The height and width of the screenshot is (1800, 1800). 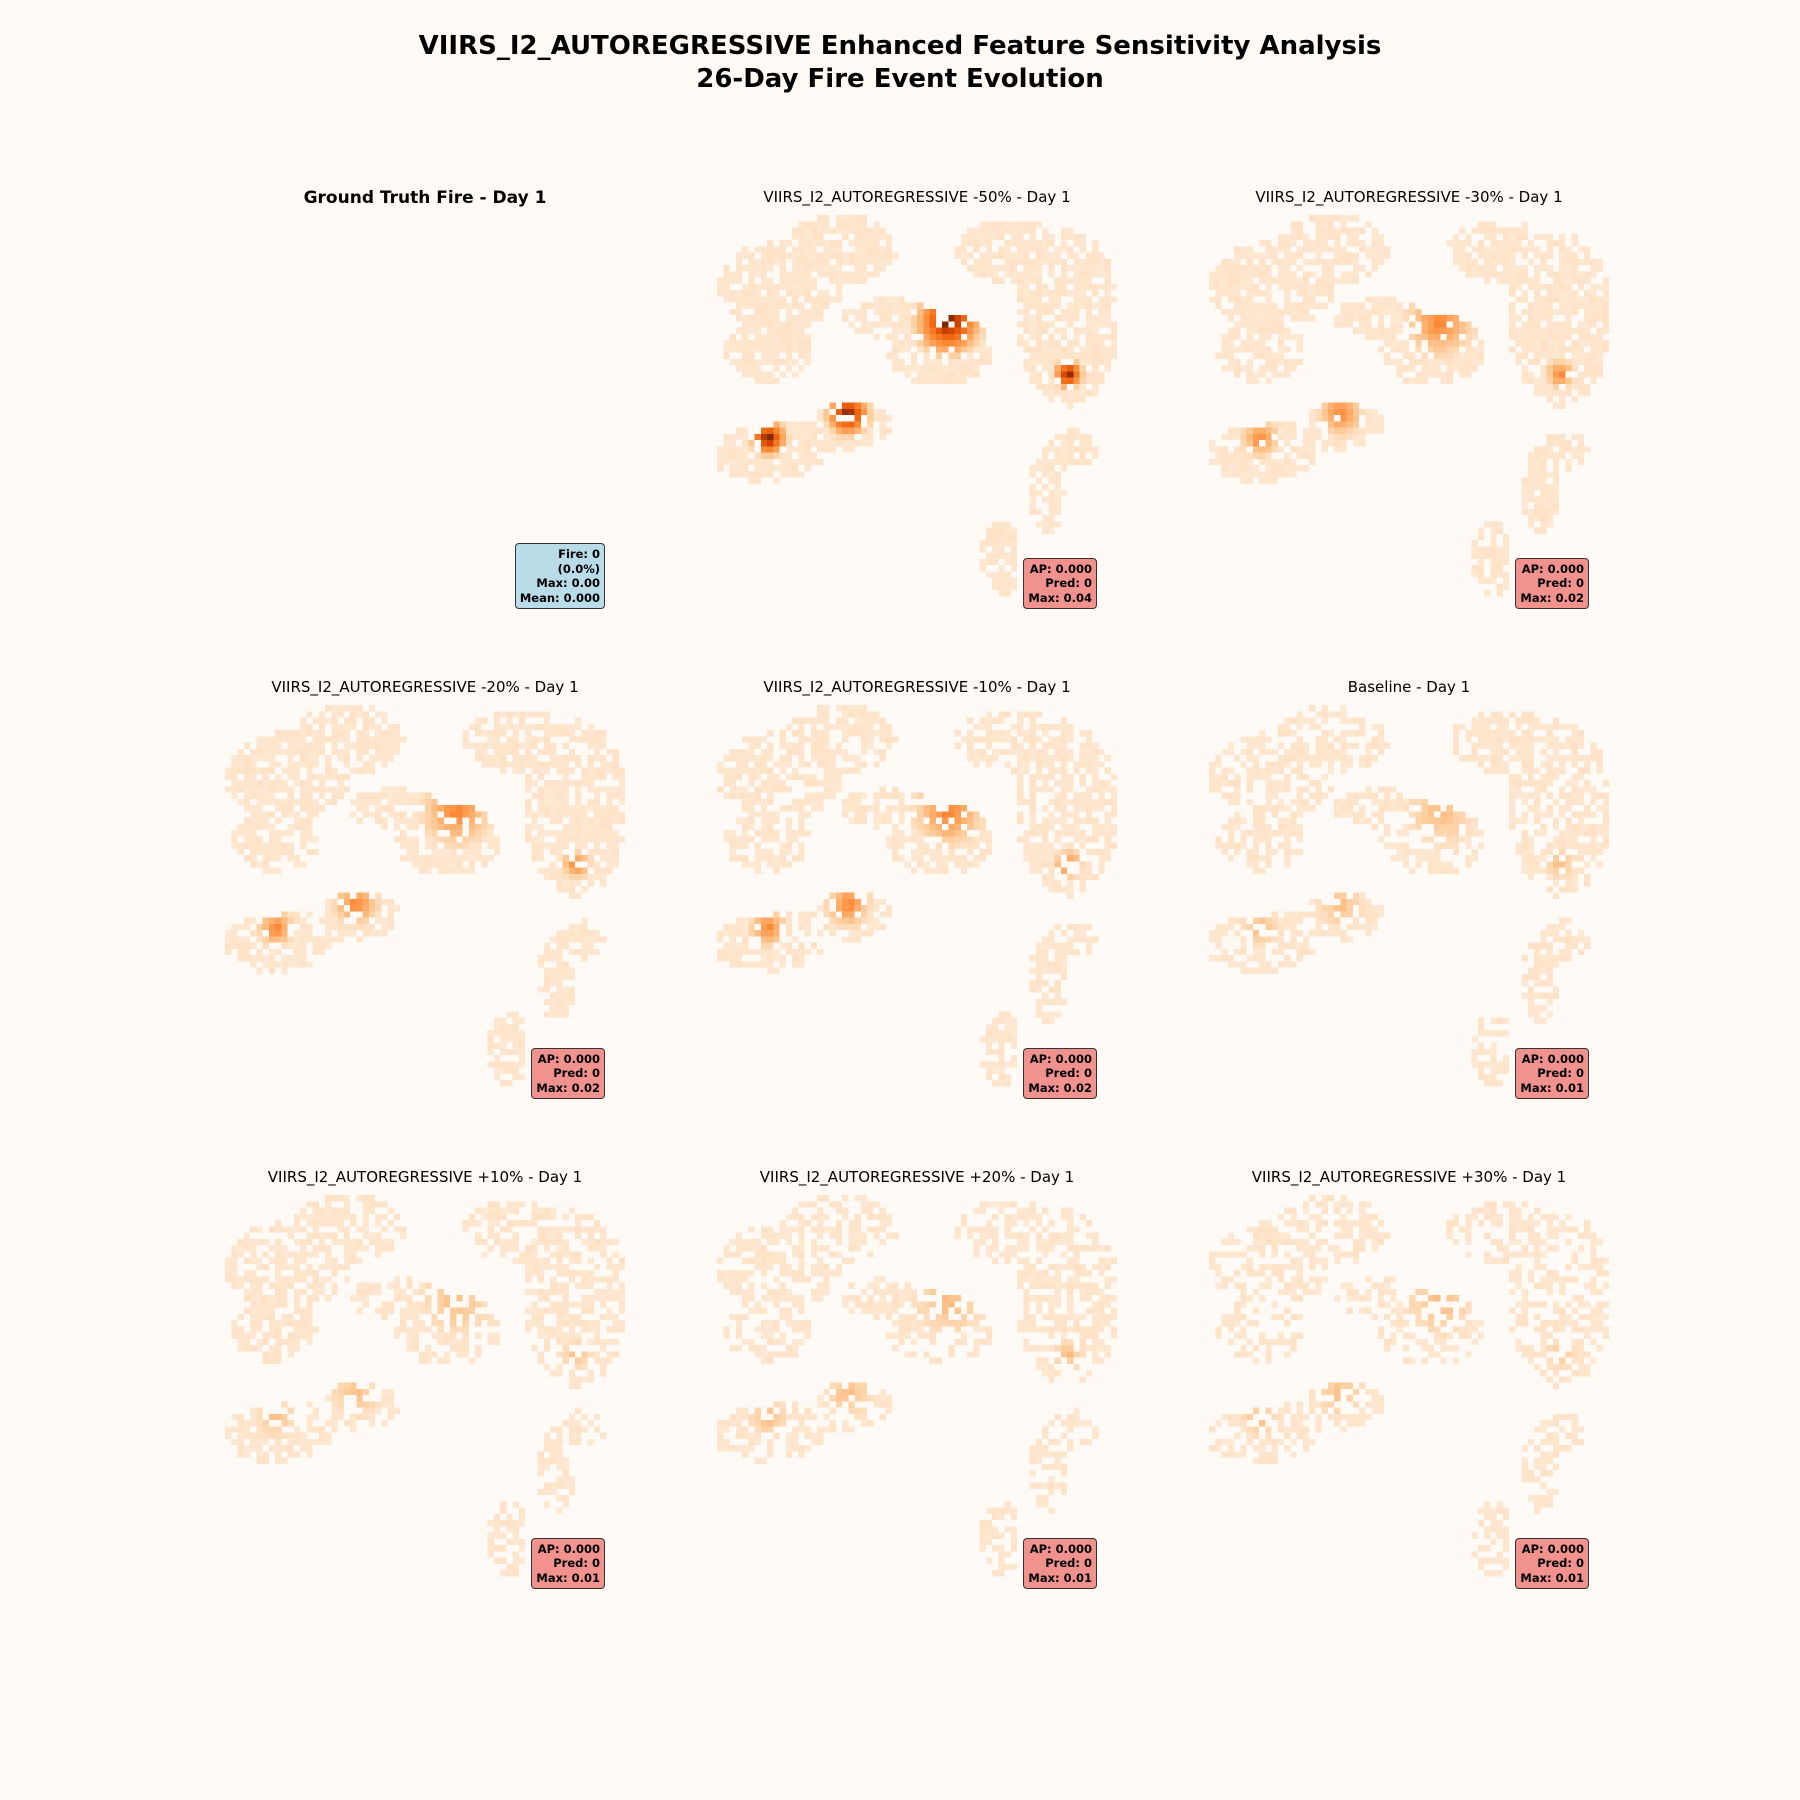 I want to click on stats-line: AP: 0.000, so click(x=1060, y=1058).